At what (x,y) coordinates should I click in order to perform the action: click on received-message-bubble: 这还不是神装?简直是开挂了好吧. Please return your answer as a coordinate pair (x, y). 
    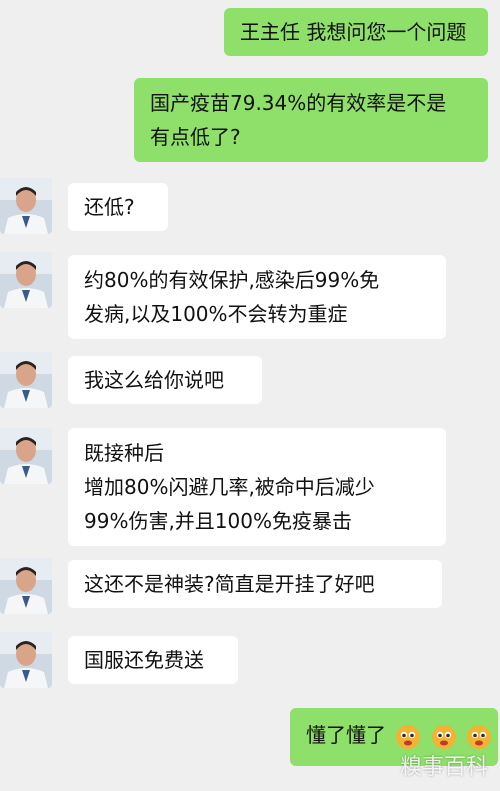
    Looking at the image, I should click on (255, 584).